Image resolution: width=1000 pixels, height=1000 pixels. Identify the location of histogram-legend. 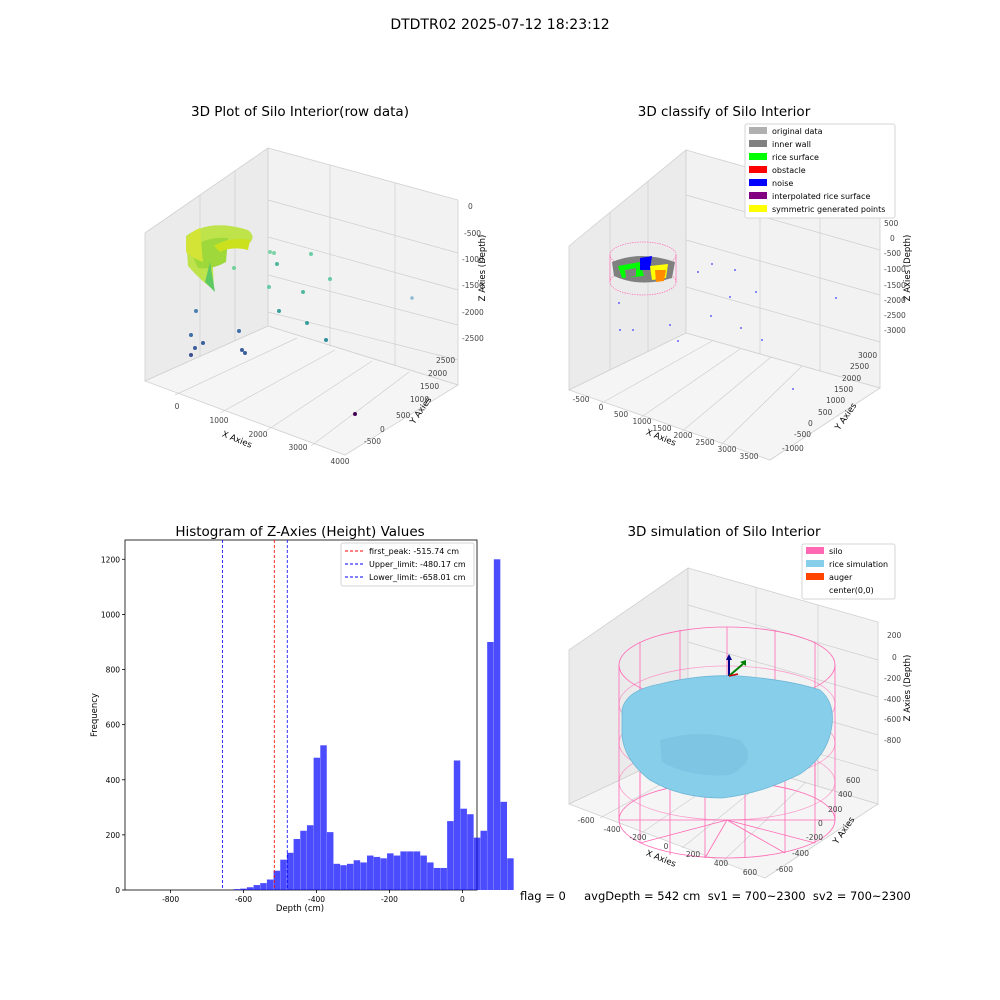
(407, 564).